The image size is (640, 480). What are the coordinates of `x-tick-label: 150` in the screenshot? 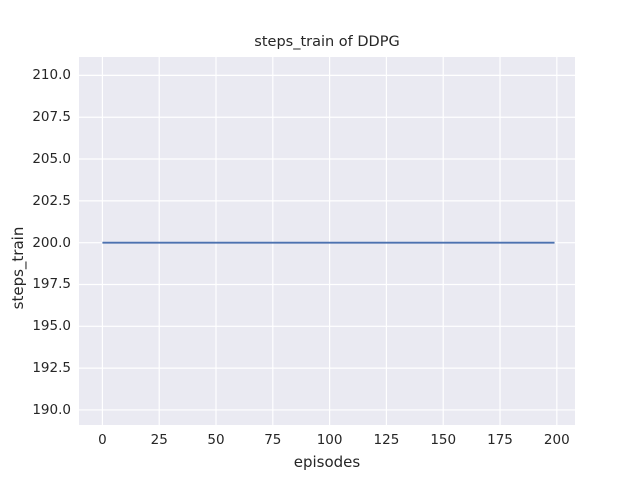 It's located at (443, 440).